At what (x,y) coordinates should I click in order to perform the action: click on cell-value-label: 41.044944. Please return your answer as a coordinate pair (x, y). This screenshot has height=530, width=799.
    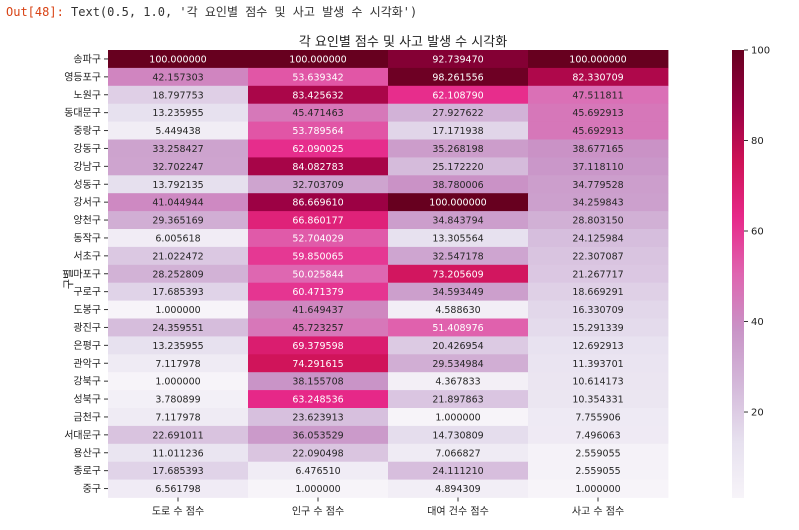
    Looking at the image, I should click on (177, 203).